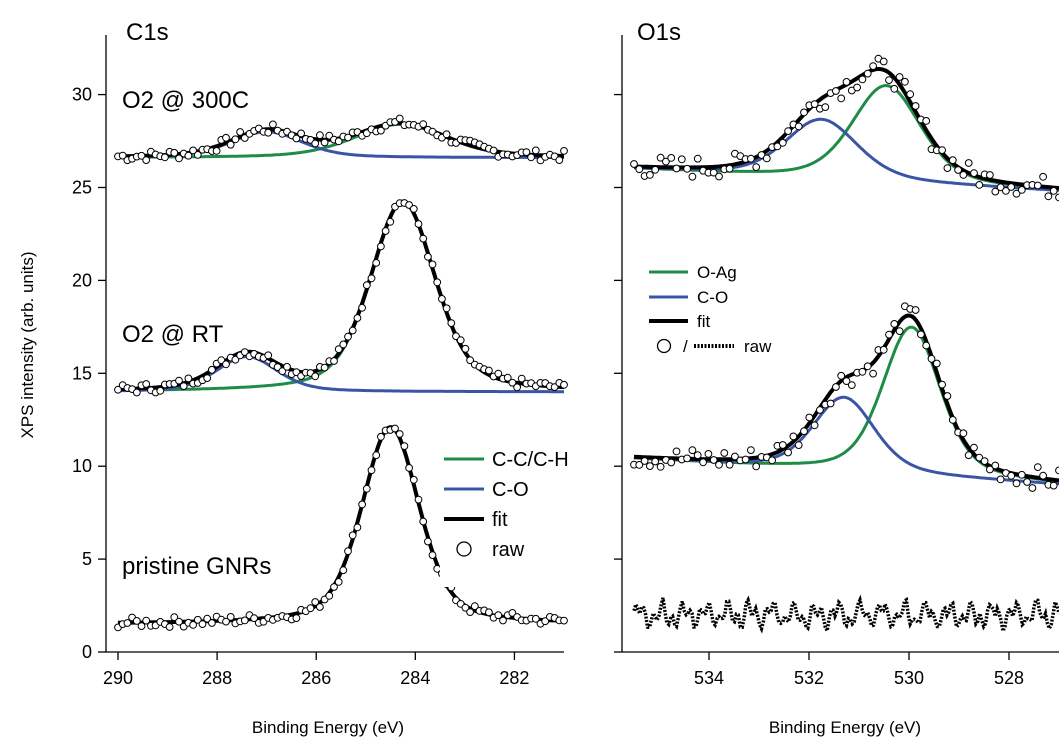 The image size is (1059, 739). Describe the element at coordinates (82, 373) in the screenshot. I see `c1s-y-tick-label: 15` at that location.